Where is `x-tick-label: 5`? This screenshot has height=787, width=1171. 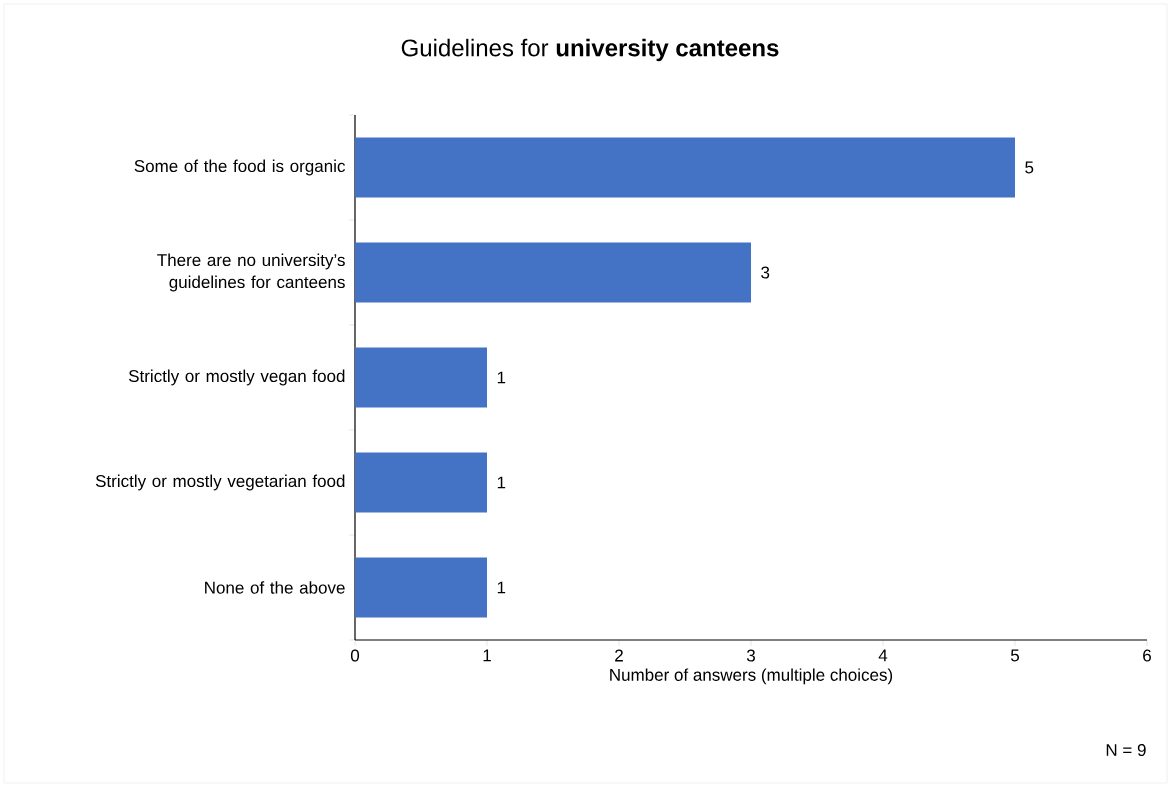
x-tick-label: 5 is located at coordinates (1015, 655).